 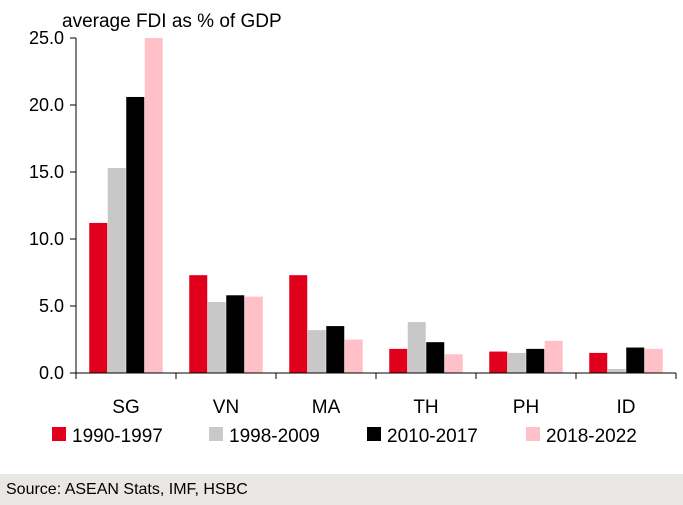 I want to click on y-tick-label: 25.0, so click(x=46, y=38).